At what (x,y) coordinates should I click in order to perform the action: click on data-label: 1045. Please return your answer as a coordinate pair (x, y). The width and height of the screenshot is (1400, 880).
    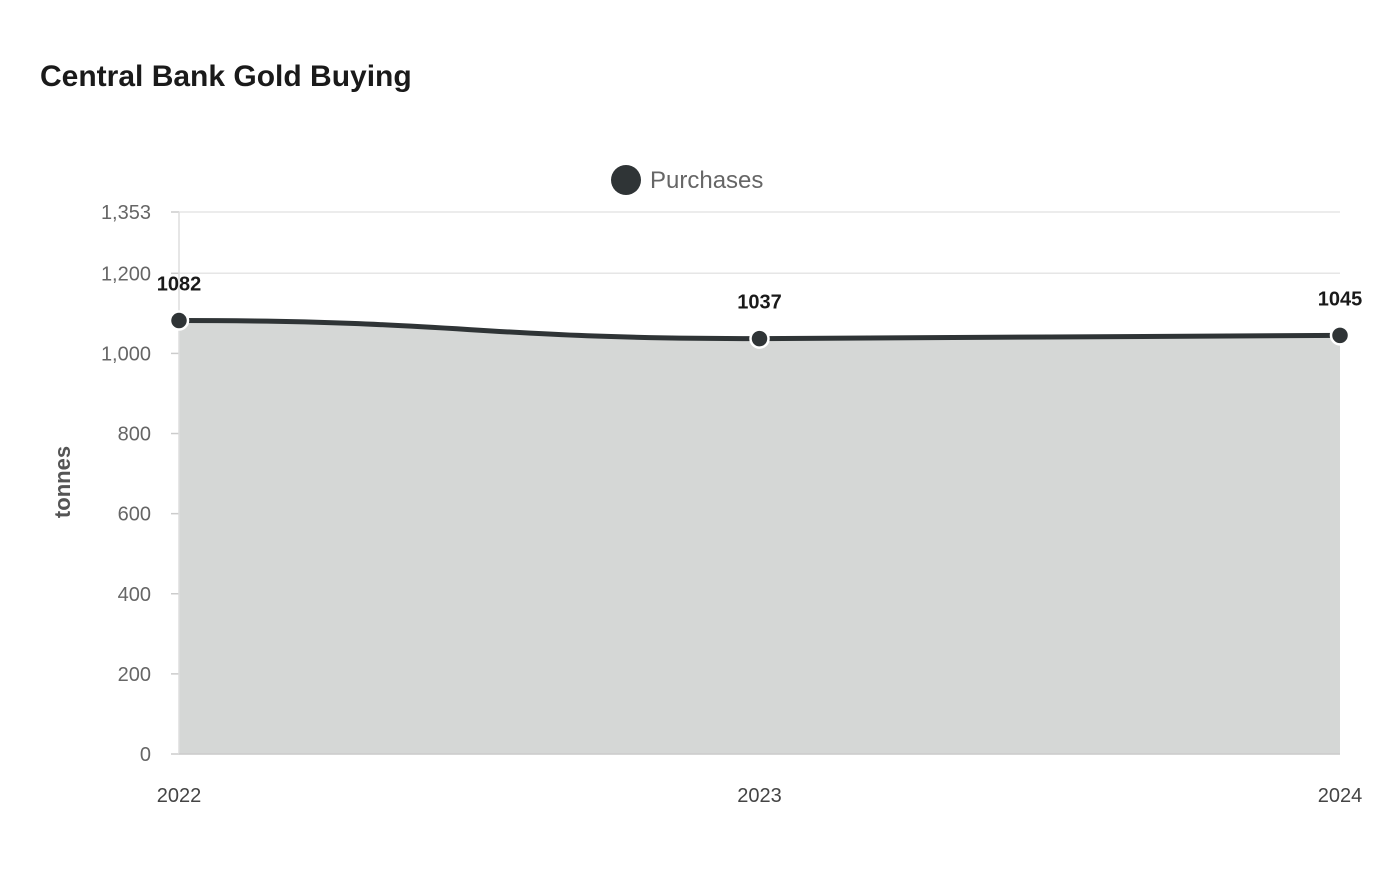
    Looking at the image, I should click on (1340, 299).